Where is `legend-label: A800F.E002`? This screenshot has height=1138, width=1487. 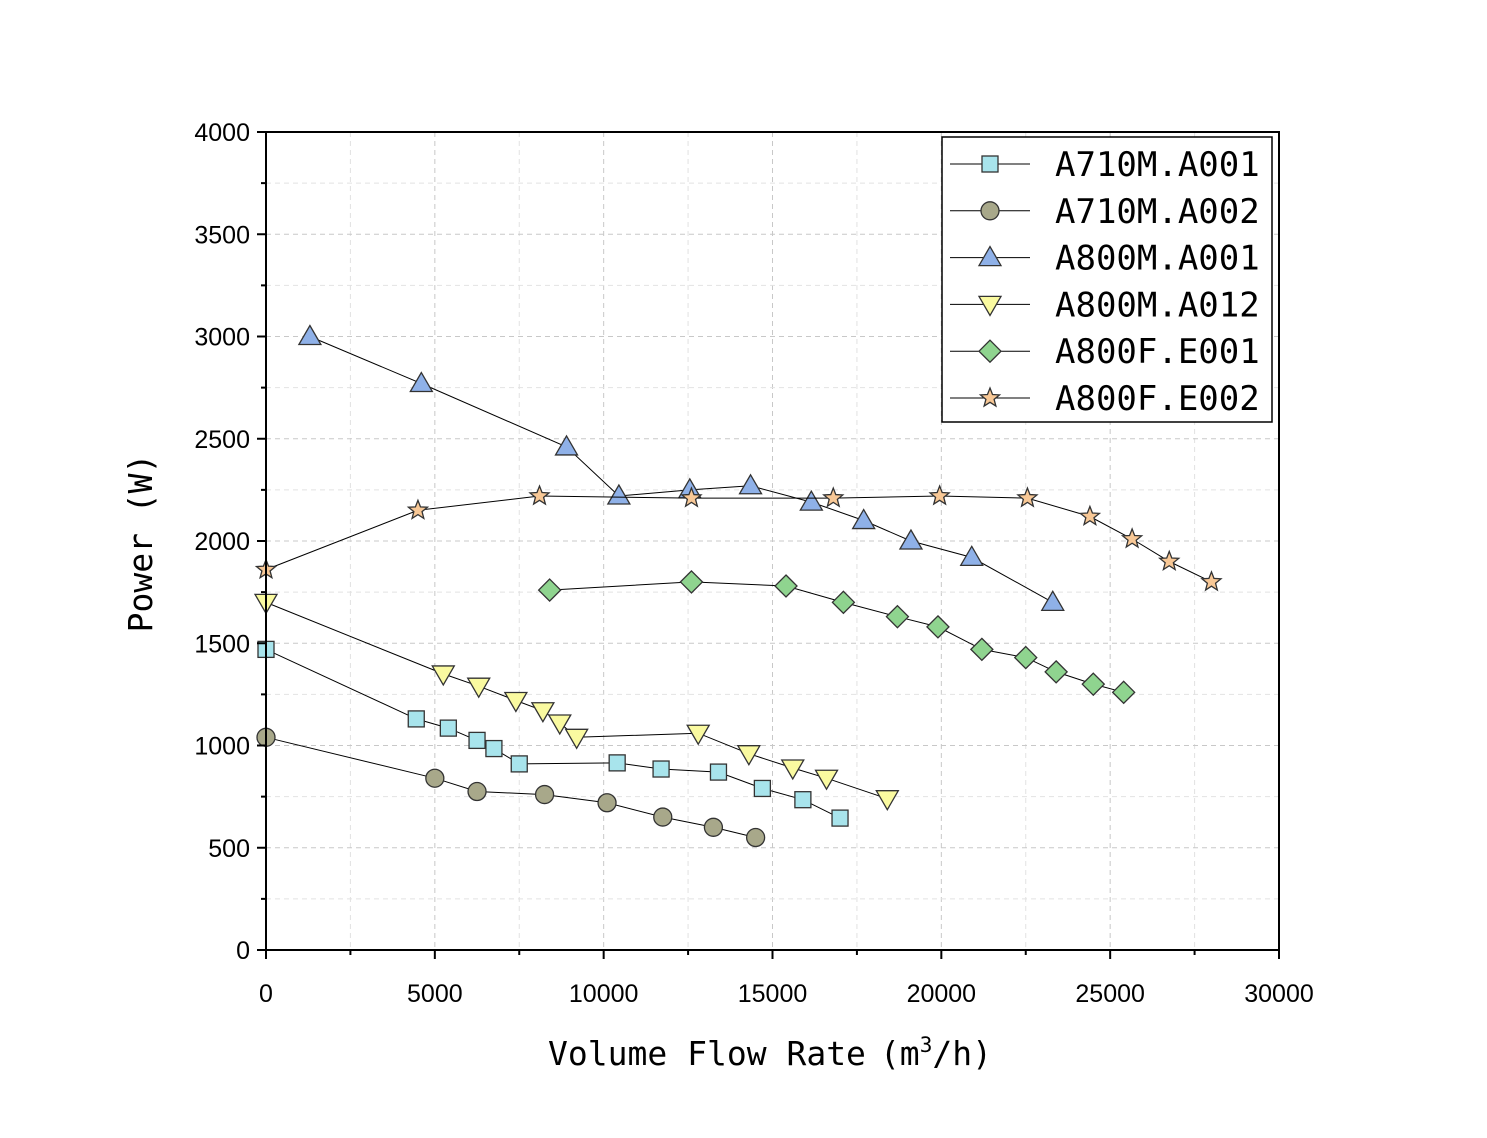 legend-label: A800F.E002 is located at coordinates (1157, 399).